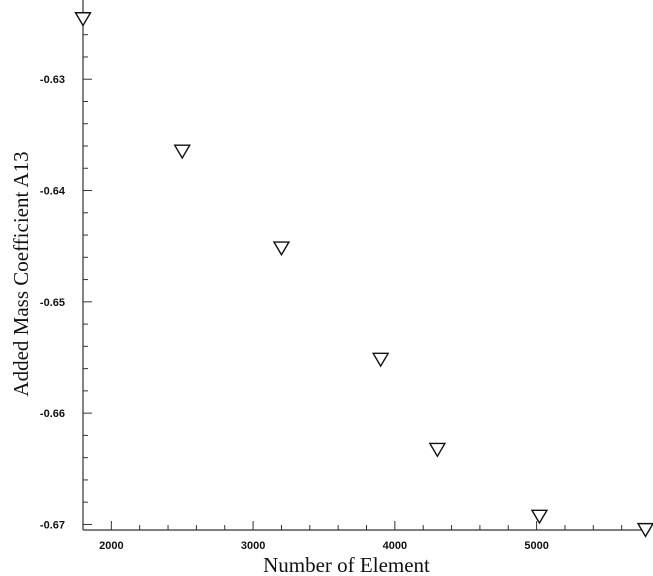 The width and height of the screenshot is (653, 576). What do you see at coordinates (395, 546) in the screenshot?
I see `x-tick-label: 4000` at bounding box center [395, 546].